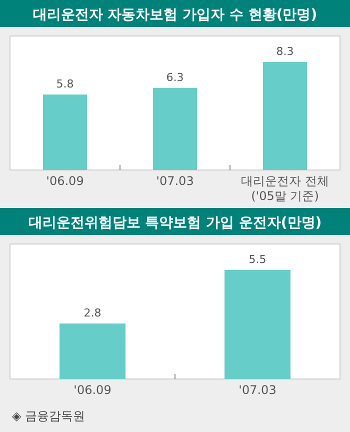 The height and width of the screenshot is (432, 350). What do you see at coordinates (175, 223) in the screenshot?
I see `chart-title: 대리운전위험담보 특약보험 가입 운전자(만명)` at bounding box center [175, 223].